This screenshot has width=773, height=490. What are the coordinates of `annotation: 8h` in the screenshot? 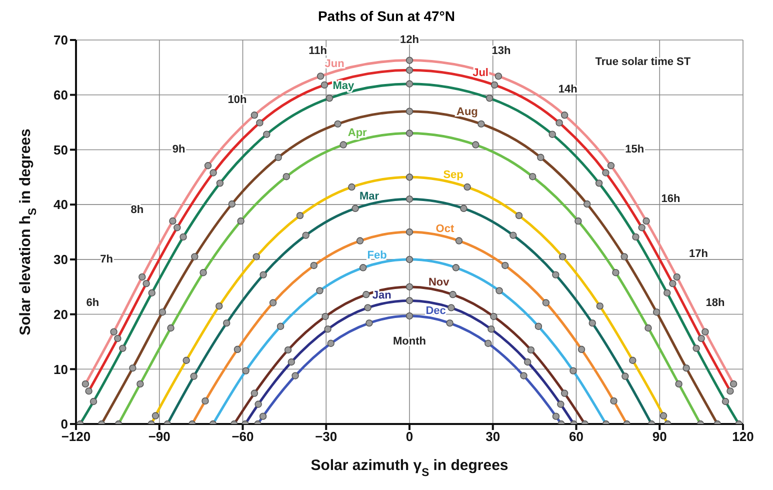 It's located at (137, 210).